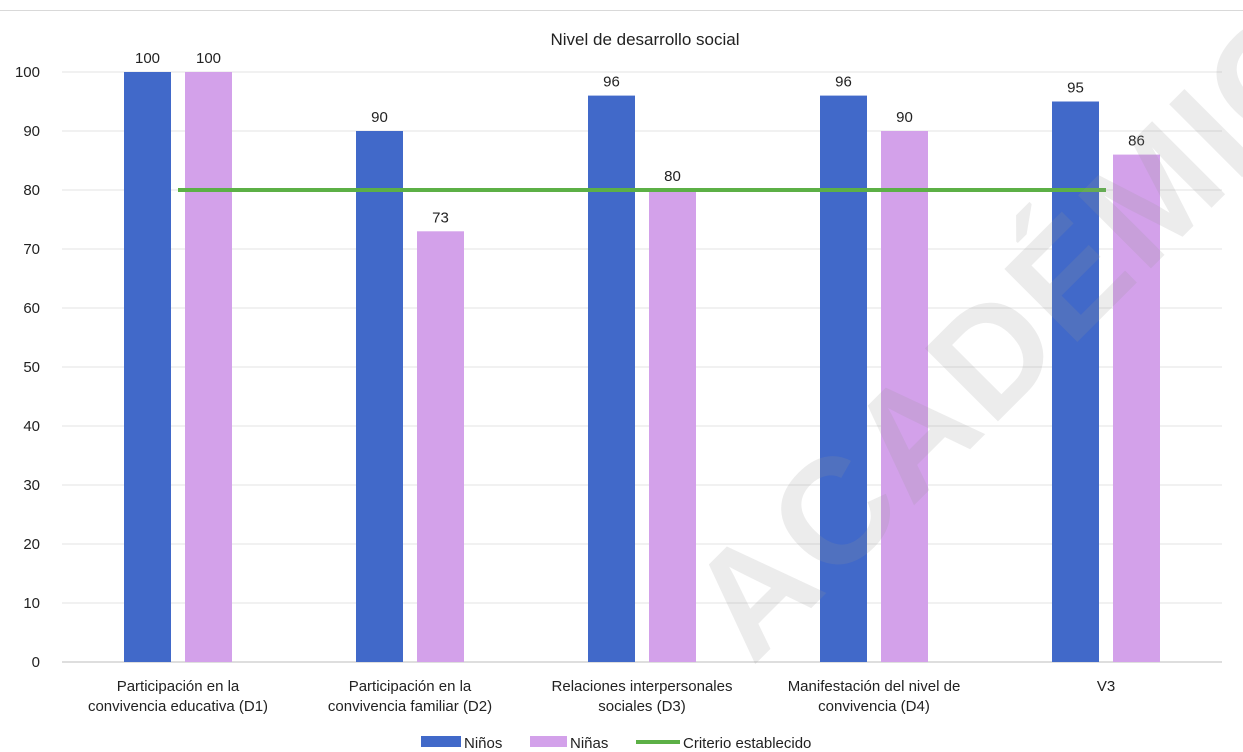  Describe the element at coordinates (621, 10) in the screenshot. I see `top-border` at that location.